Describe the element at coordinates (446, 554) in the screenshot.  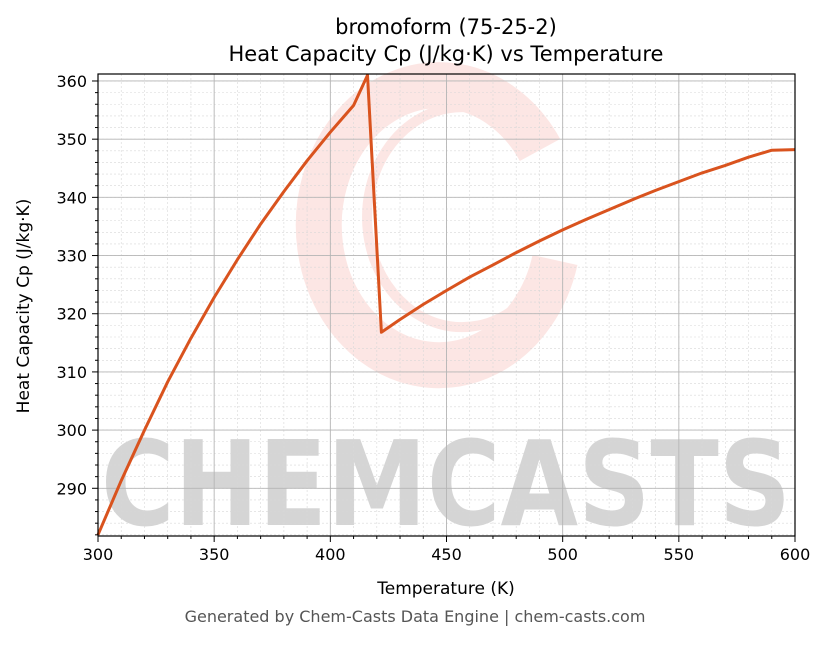
I see `x-tick-label: 450` at that location.